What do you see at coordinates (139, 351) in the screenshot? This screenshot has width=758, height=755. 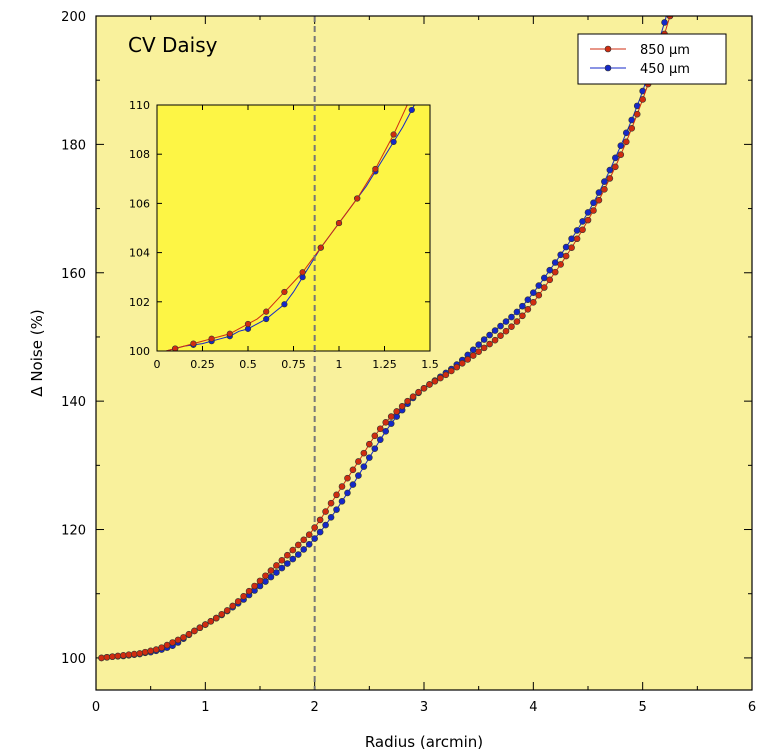 I see `inset-y-tick-label: 100` at bounding box center [139, 351].